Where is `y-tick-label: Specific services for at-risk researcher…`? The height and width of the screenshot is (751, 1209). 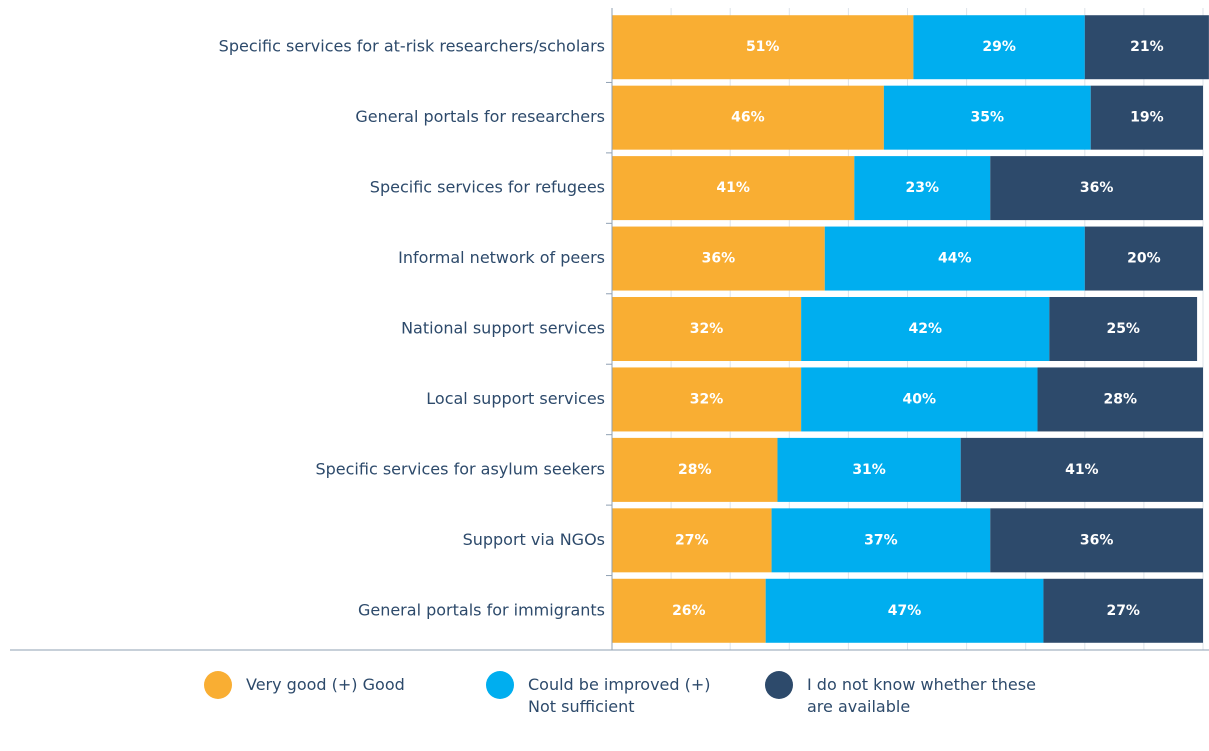
y-tick-label: Specific services for at-risk researcher… is located at coordinates (412, 46).